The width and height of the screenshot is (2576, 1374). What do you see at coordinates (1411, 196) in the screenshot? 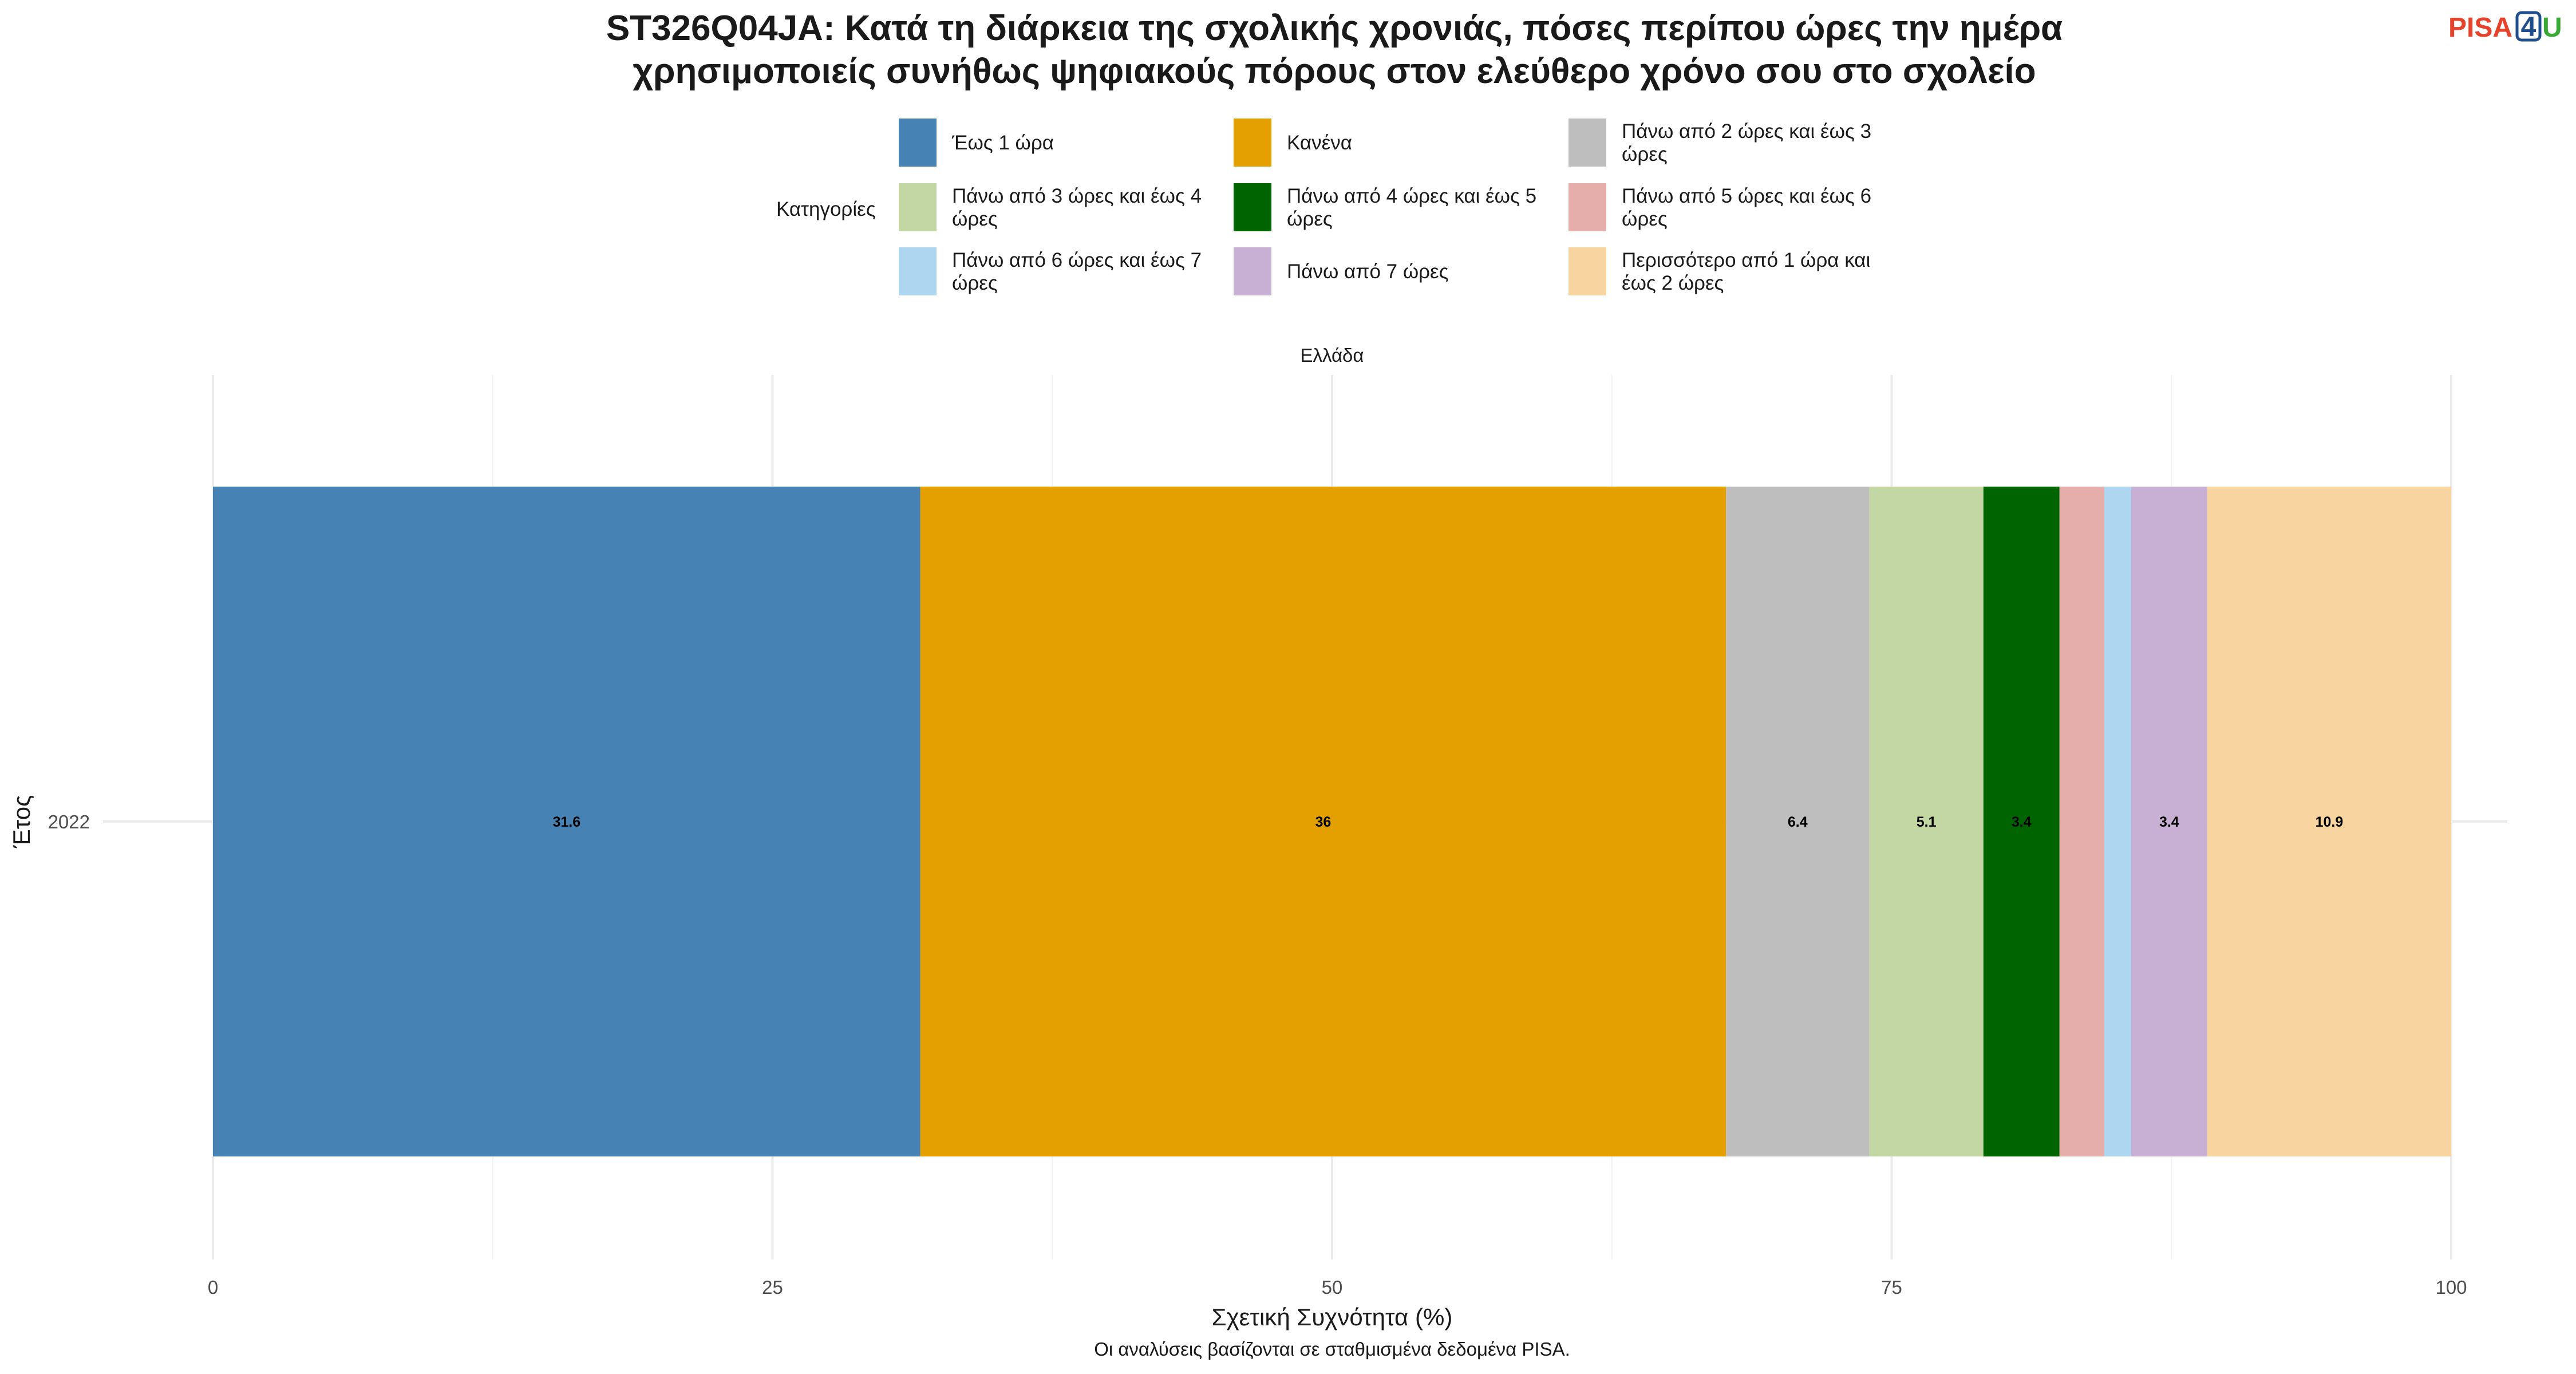
I see `legend-label: Πάνω από 4 ώρες και έως 5` at bounding box center [1411, 196].